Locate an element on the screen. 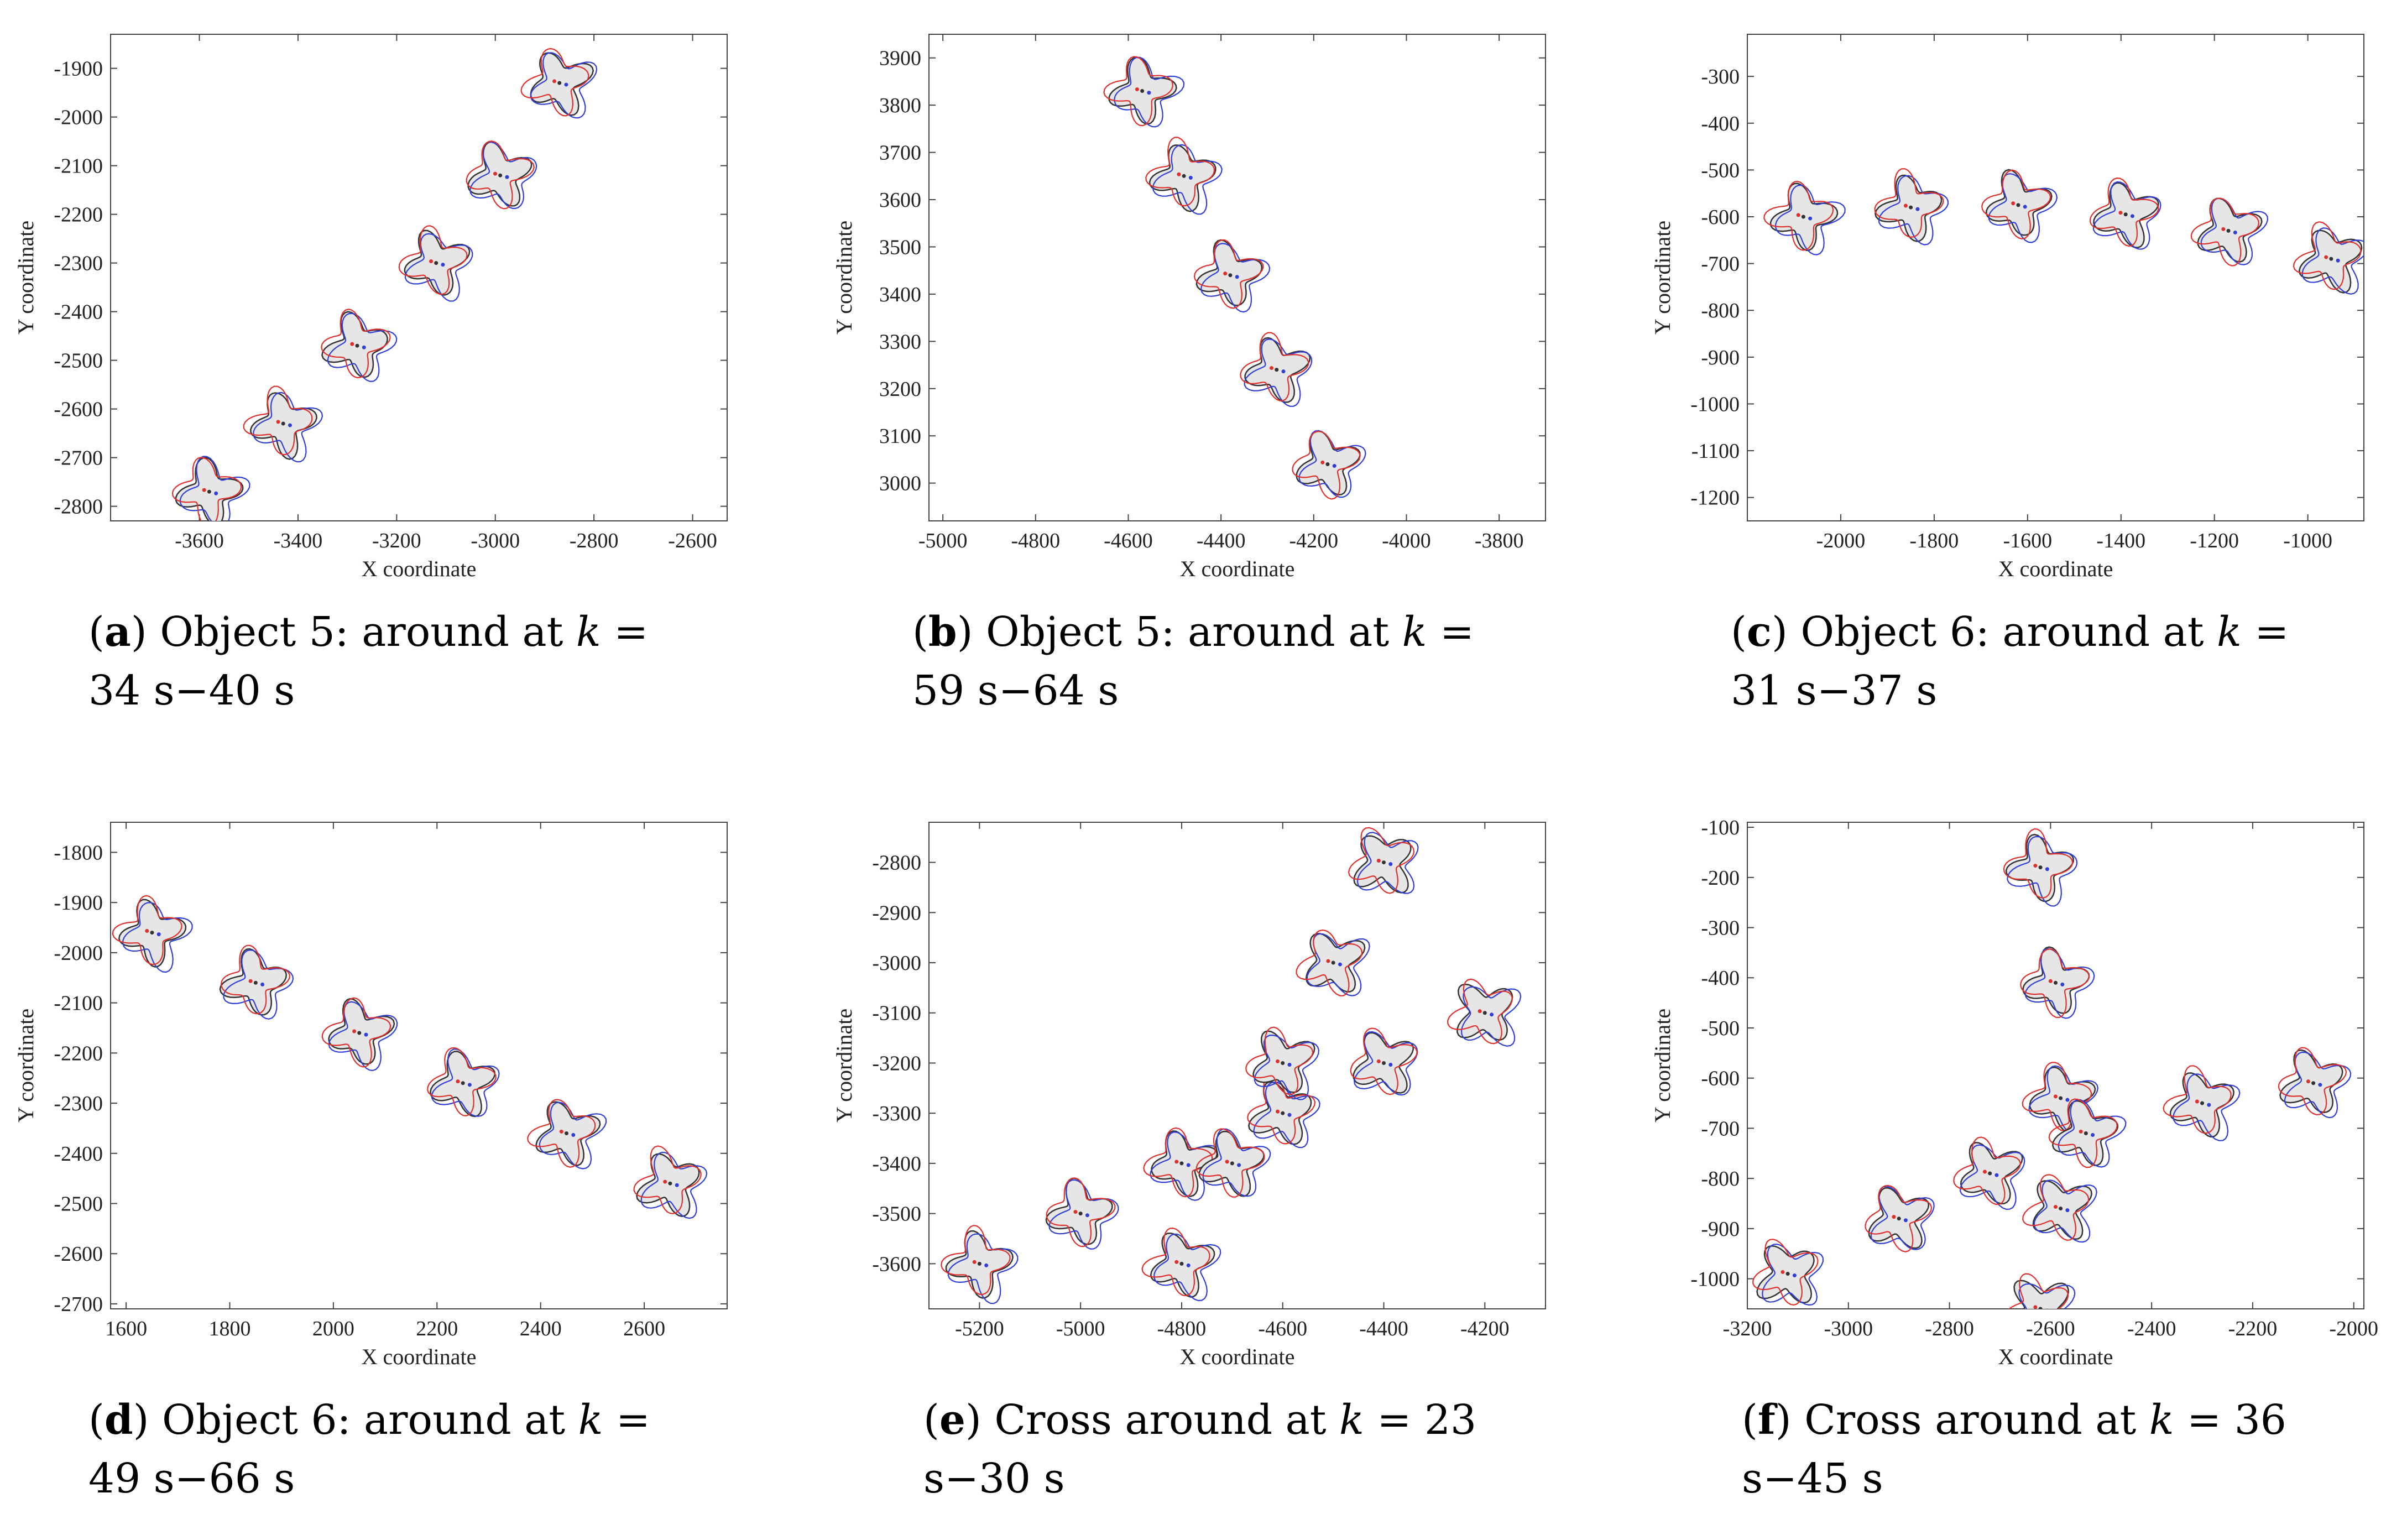 This screenshot has width=2407, height=1540. x-tick-label: -4000 is located at coordinates (1407, 540).